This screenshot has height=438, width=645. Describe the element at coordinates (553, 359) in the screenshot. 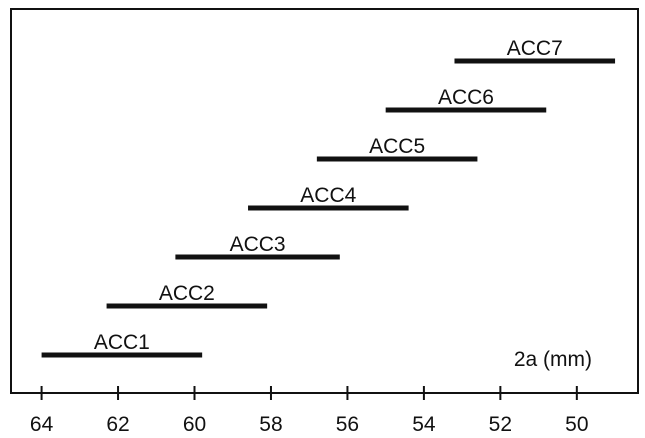

I see `x-axis-title: 2a (mm)` at that location.